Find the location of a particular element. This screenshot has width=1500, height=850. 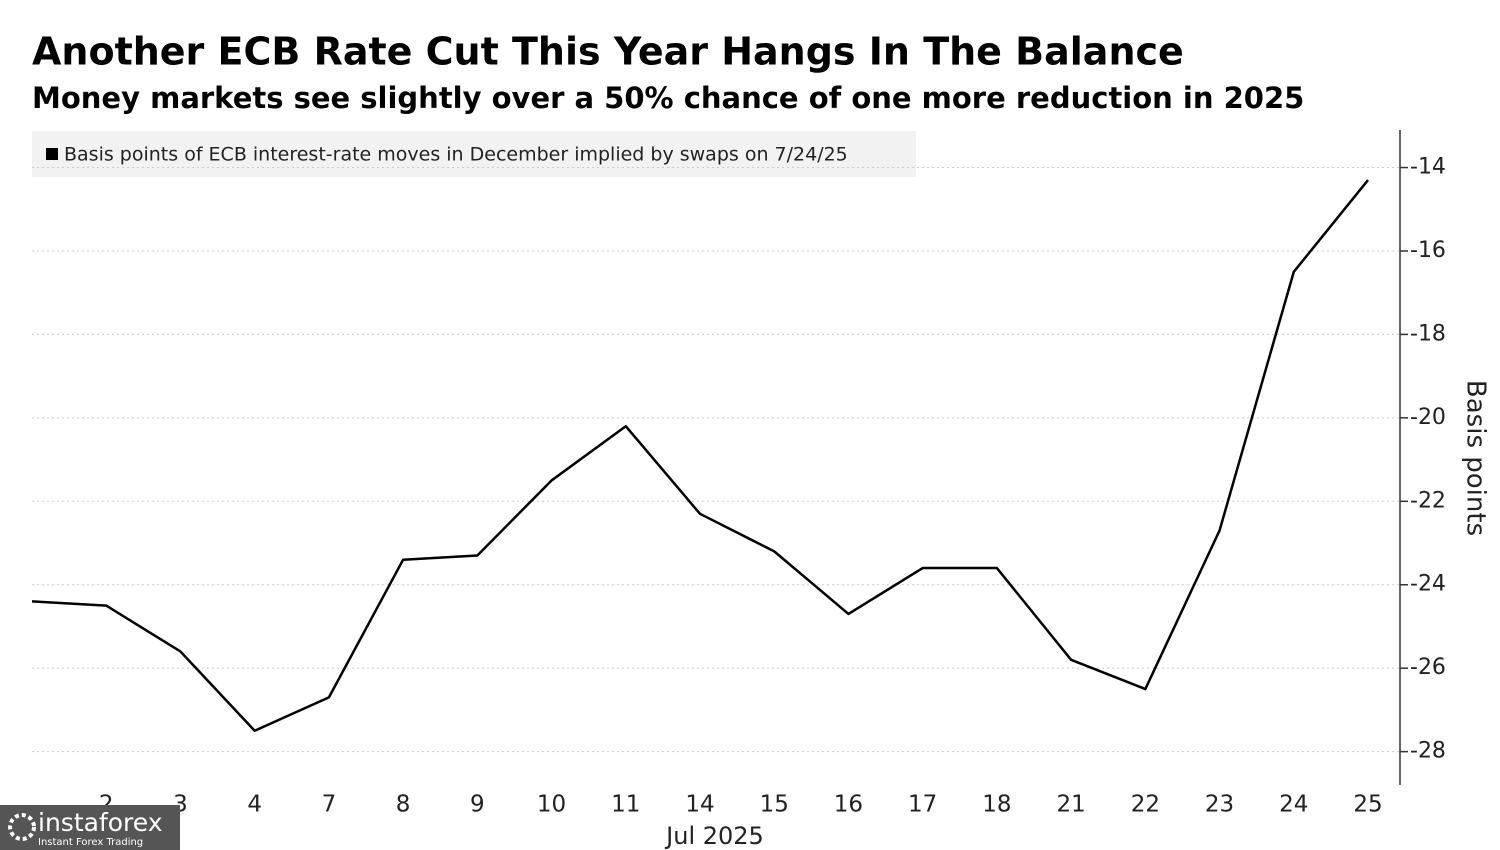

x-tick-label: 10 is located at coordinates (551, 805).